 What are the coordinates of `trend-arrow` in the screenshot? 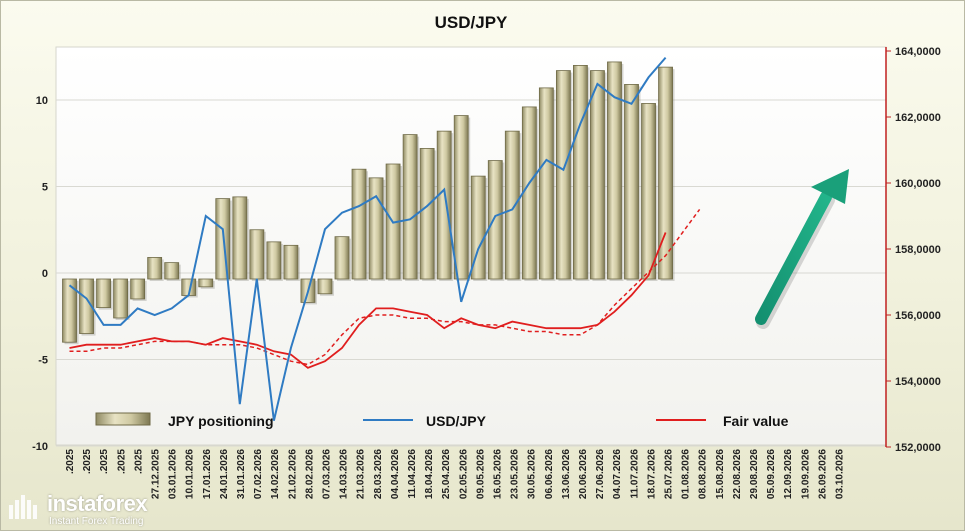 It's located at (802, 249).